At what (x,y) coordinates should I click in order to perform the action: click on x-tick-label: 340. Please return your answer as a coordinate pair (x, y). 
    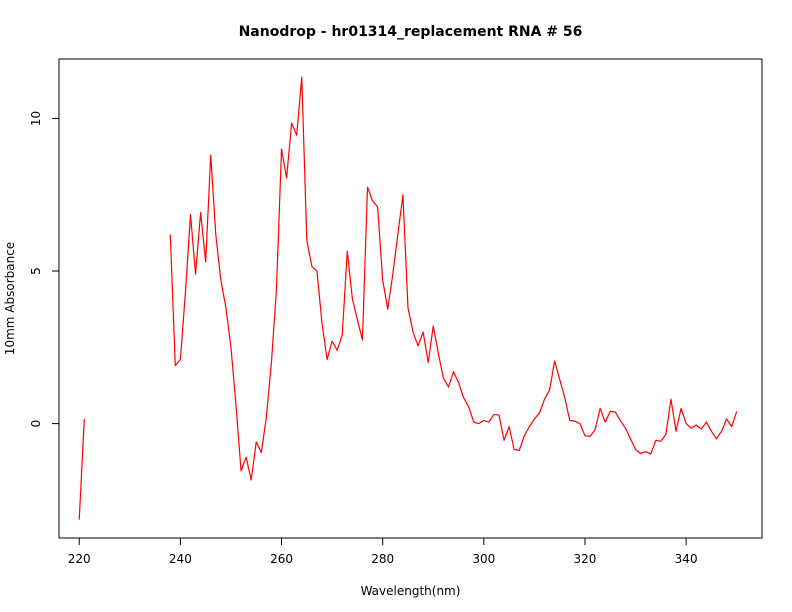
    Looking at the image, I should click on (686, 559).